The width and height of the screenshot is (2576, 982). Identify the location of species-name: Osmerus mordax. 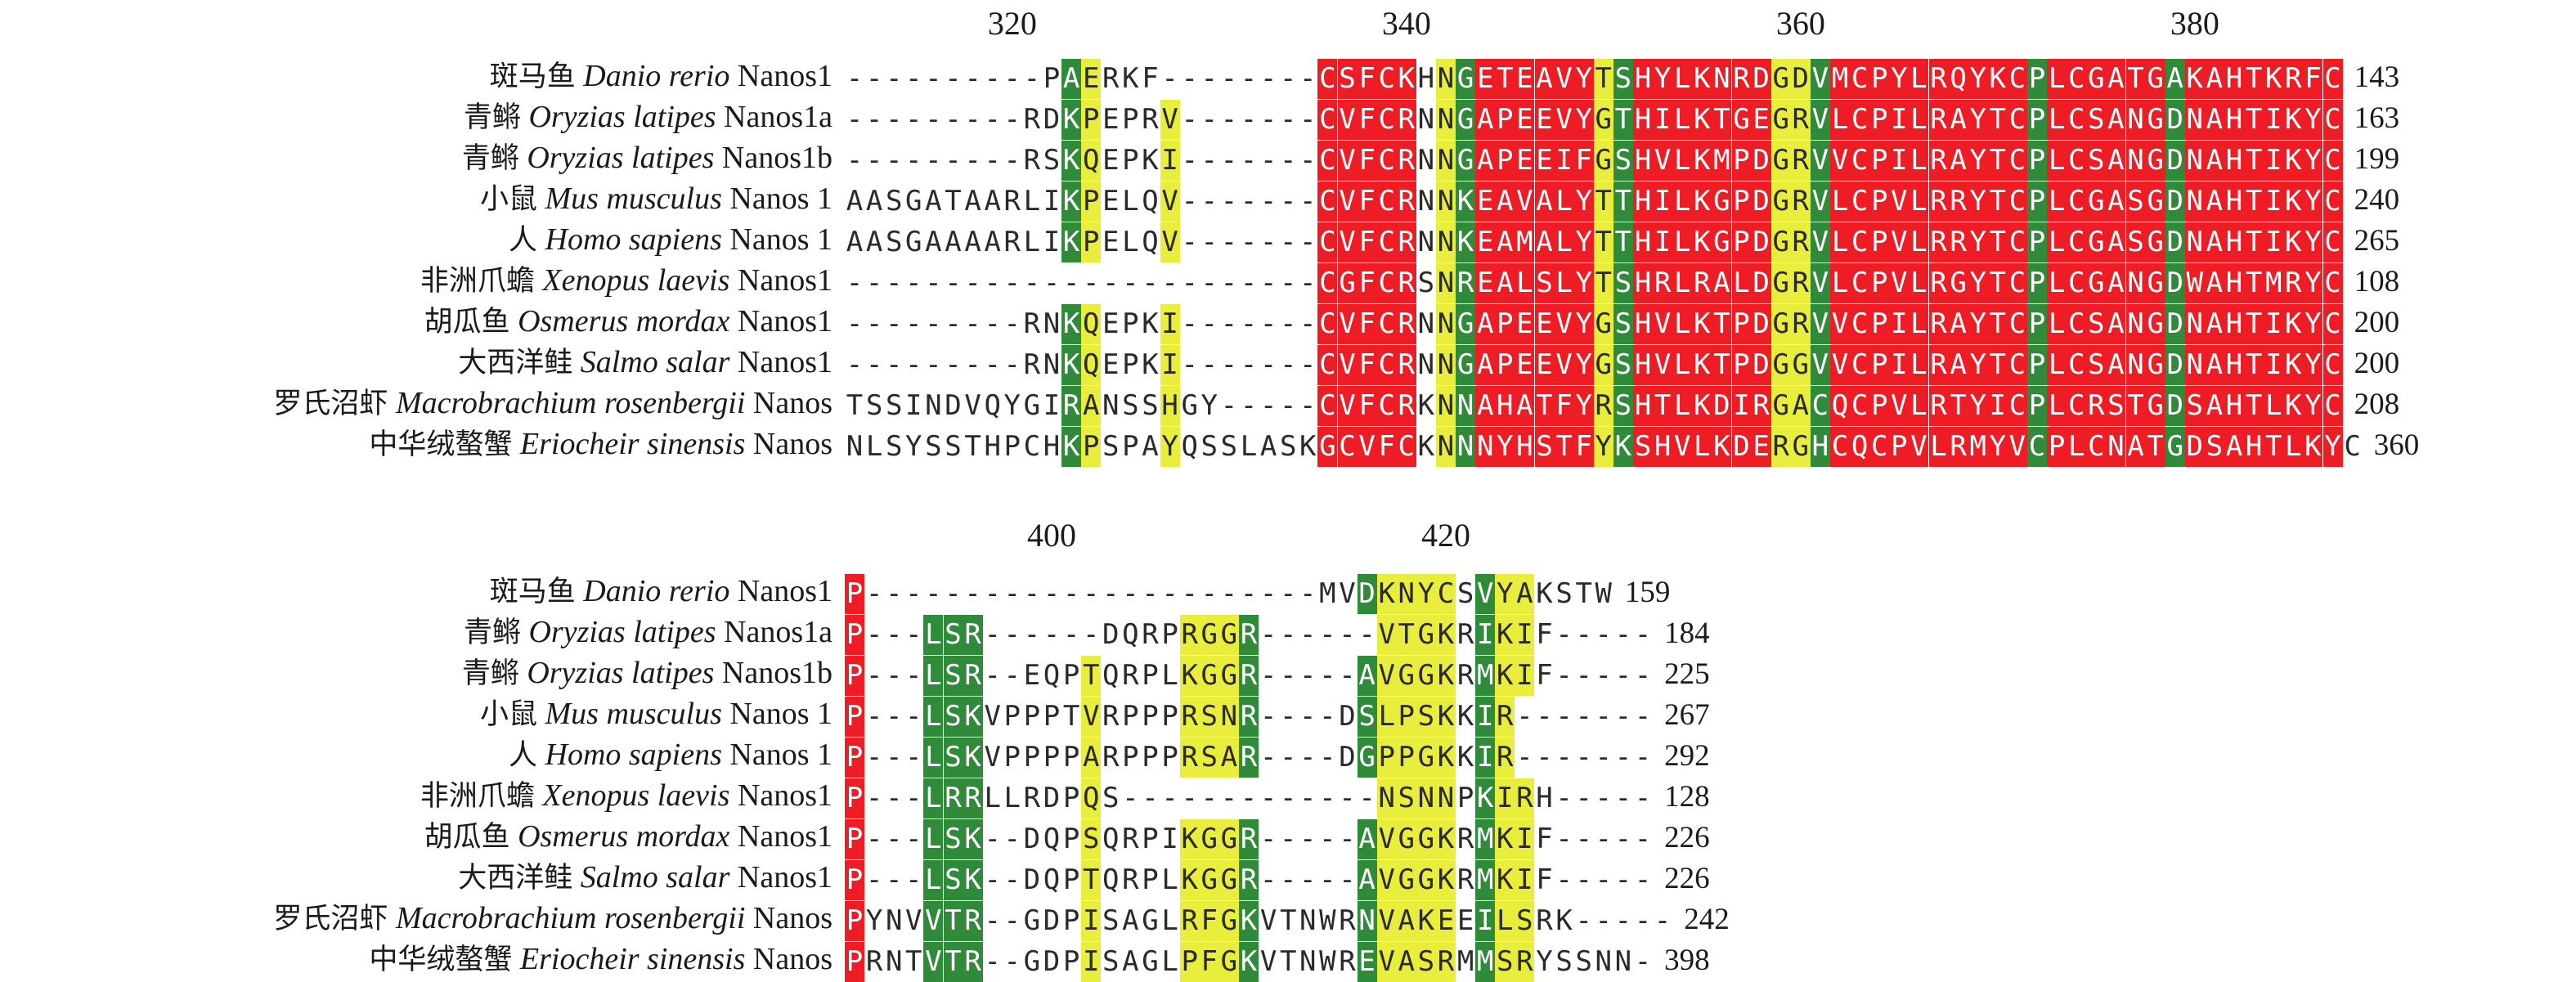
(624, 321).